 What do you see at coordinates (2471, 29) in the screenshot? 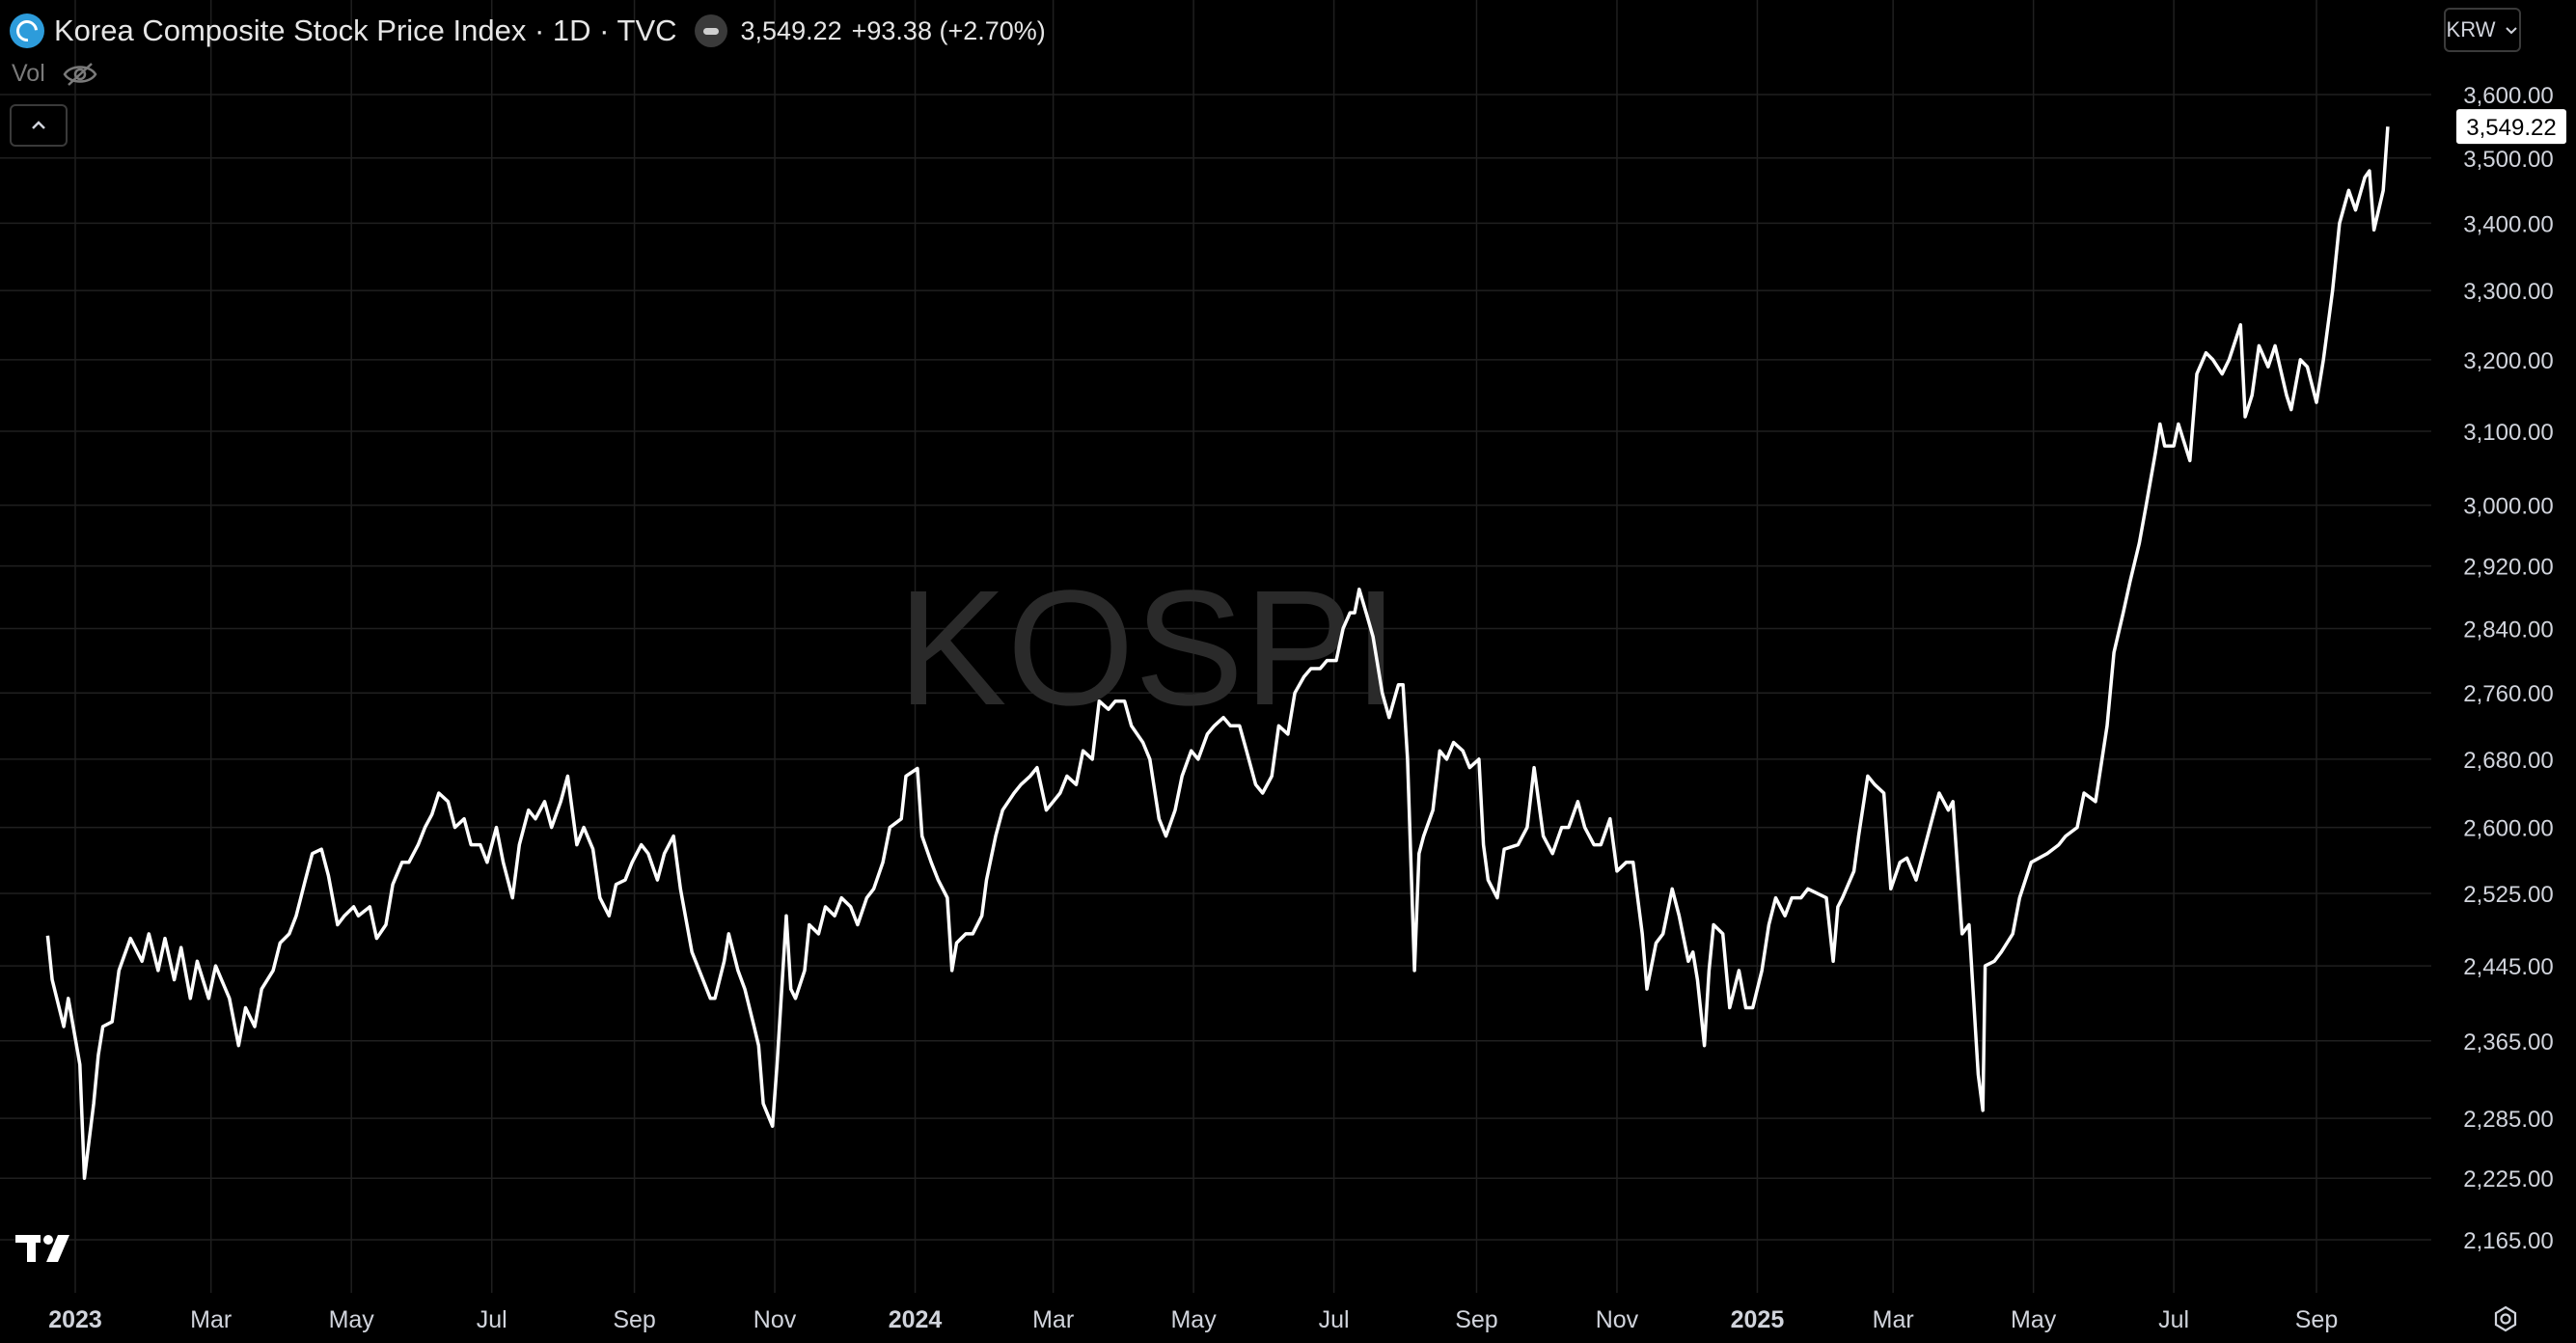
I see `currency-value: KRW` at bounding box center [2471, 29].